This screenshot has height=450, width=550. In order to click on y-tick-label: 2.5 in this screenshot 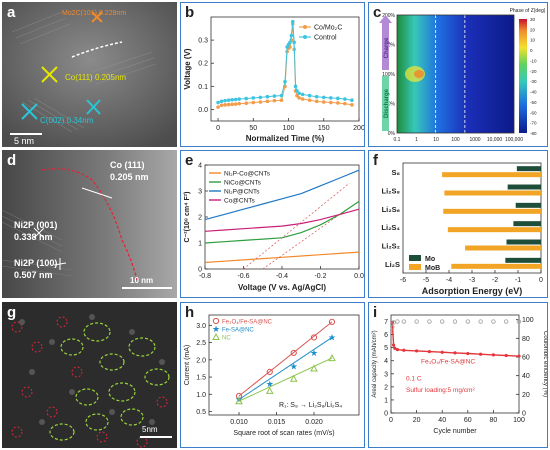, I will do `click(201, 343)`.